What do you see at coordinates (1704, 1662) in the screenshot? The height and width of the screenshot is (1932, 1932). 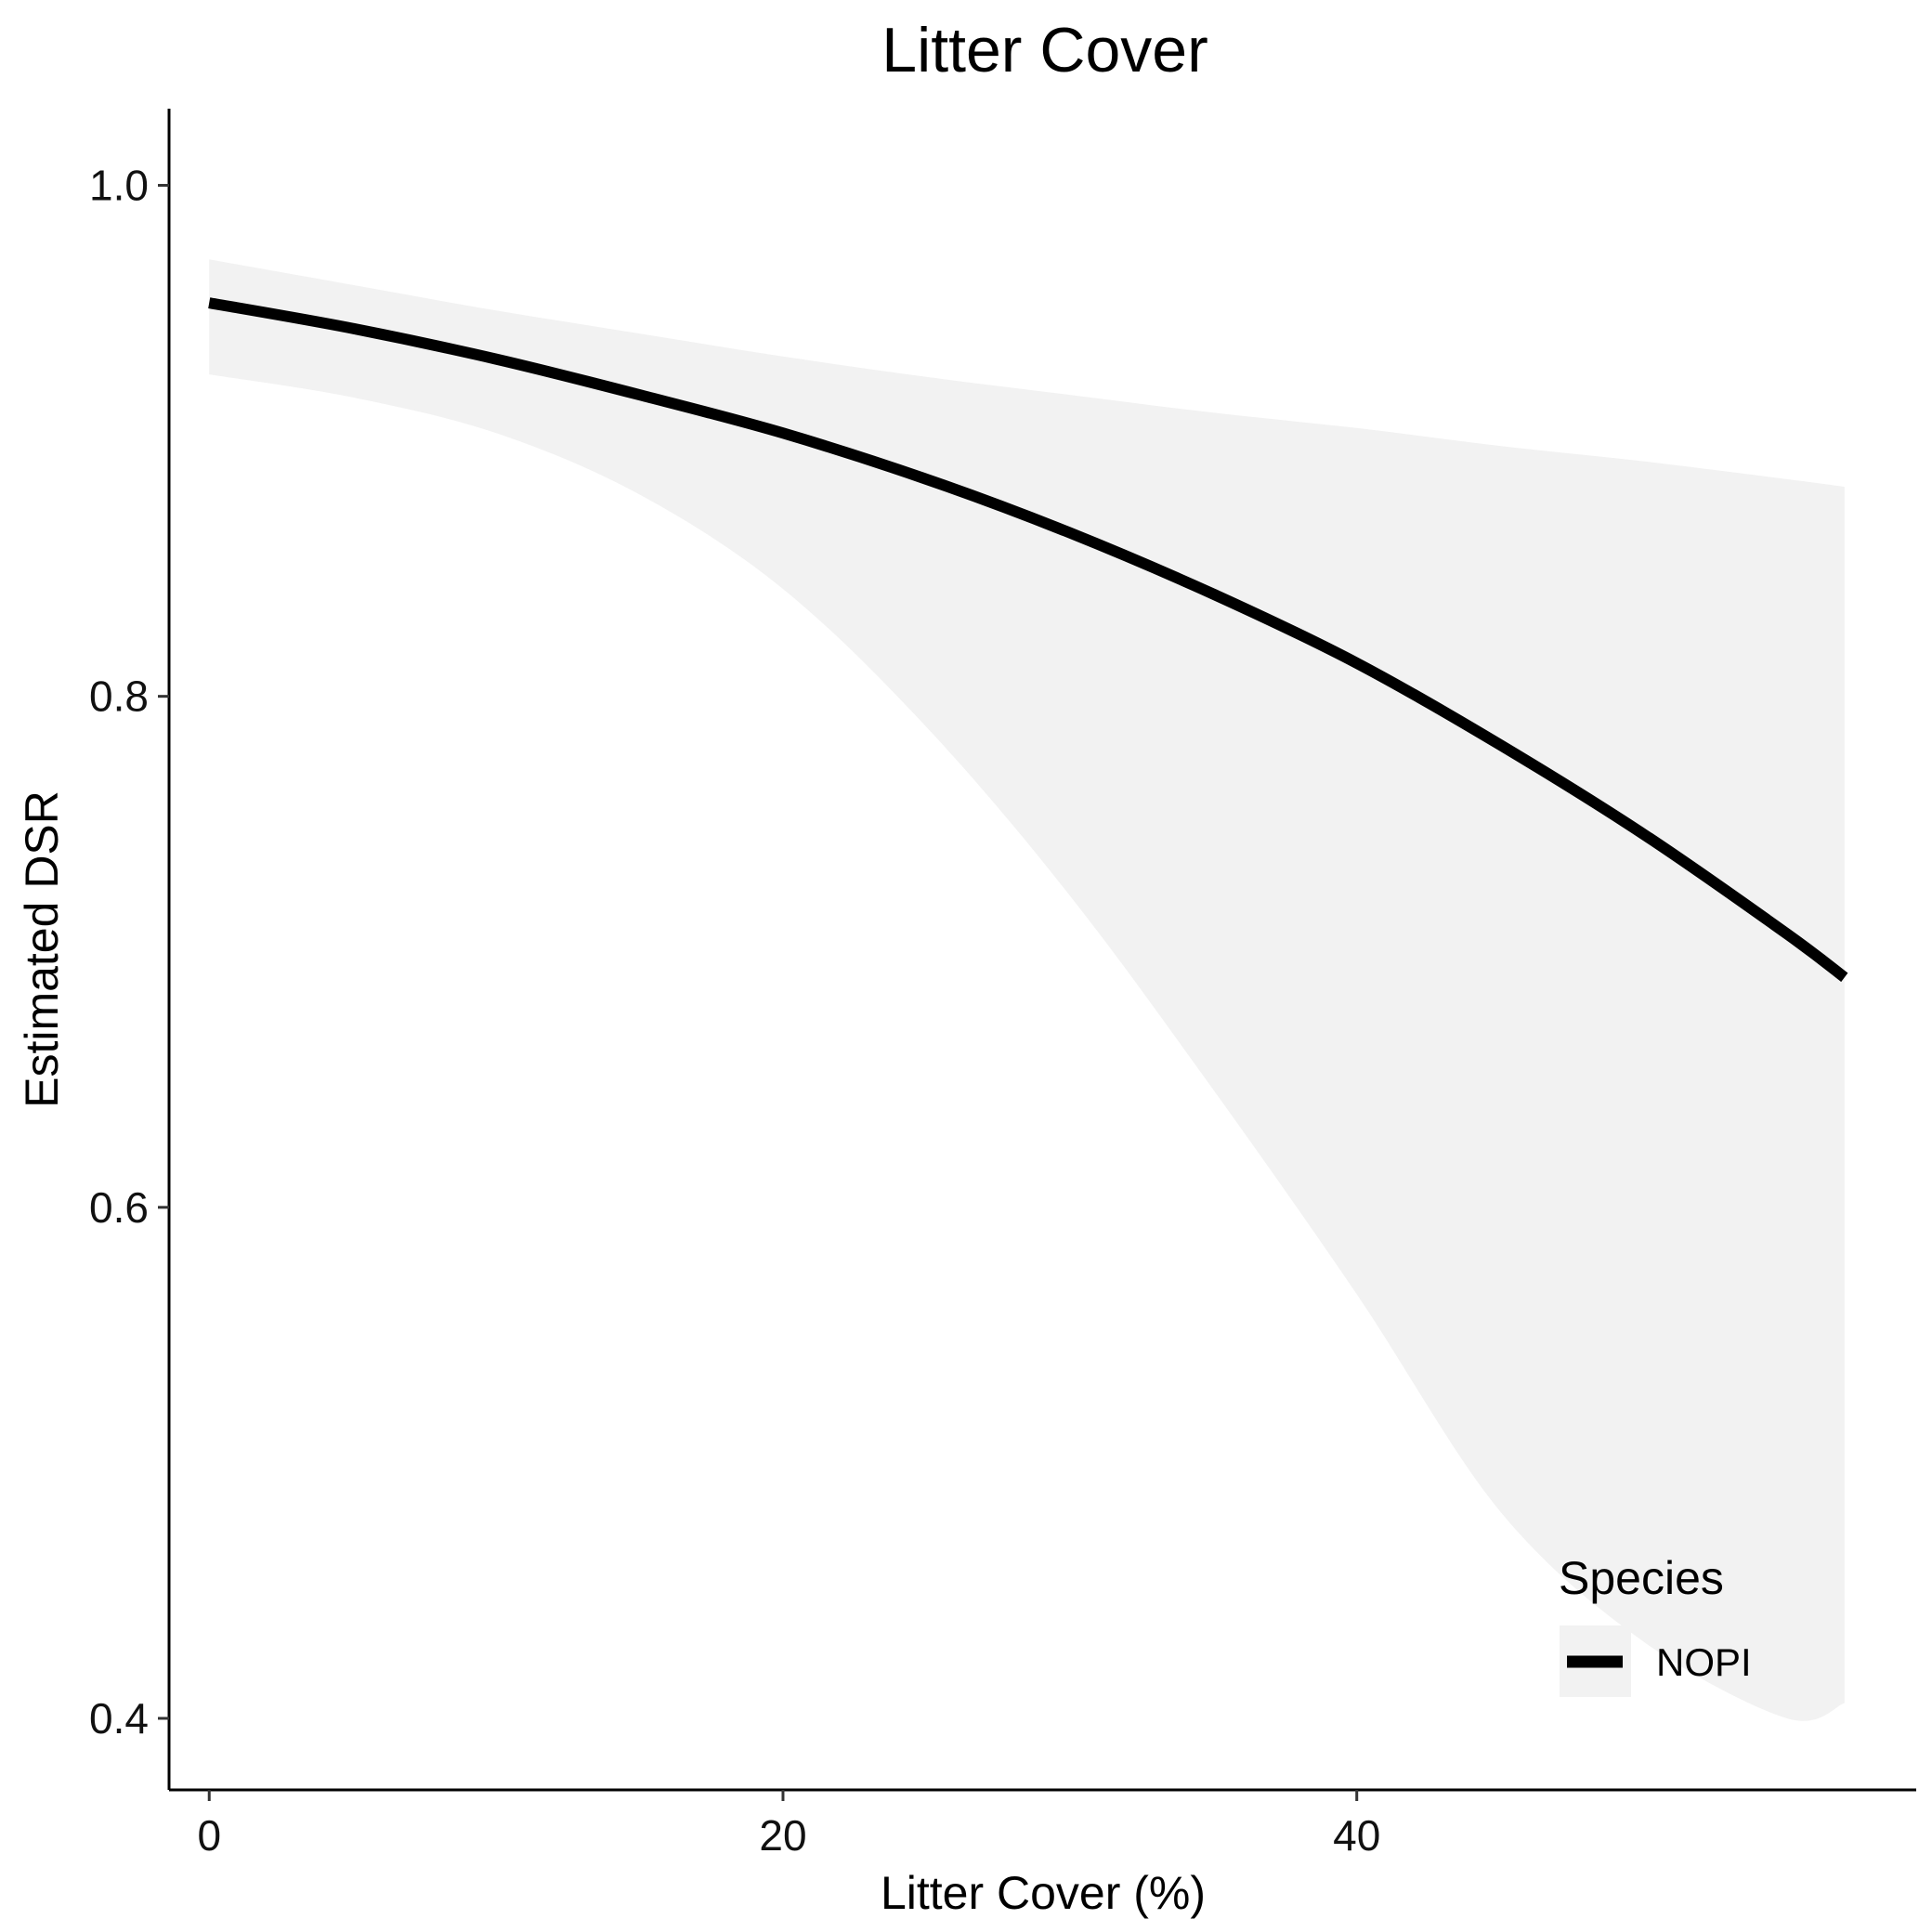 I see `legend-label-nopi: NOPI` at bounding box center [1704, 1662].